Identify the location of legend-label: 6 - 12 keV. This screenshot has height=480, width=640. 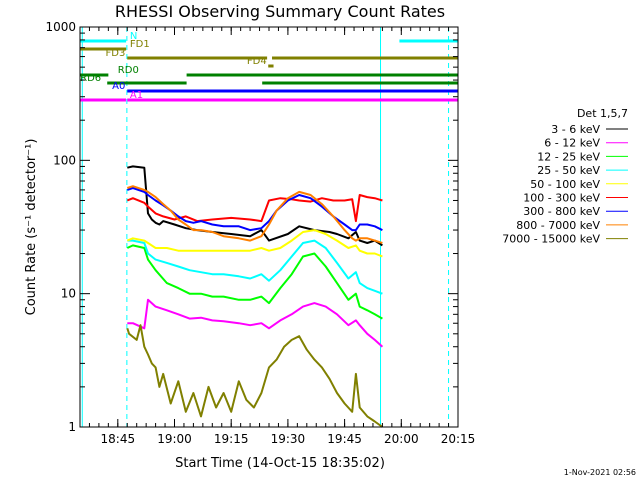
(572, 143).